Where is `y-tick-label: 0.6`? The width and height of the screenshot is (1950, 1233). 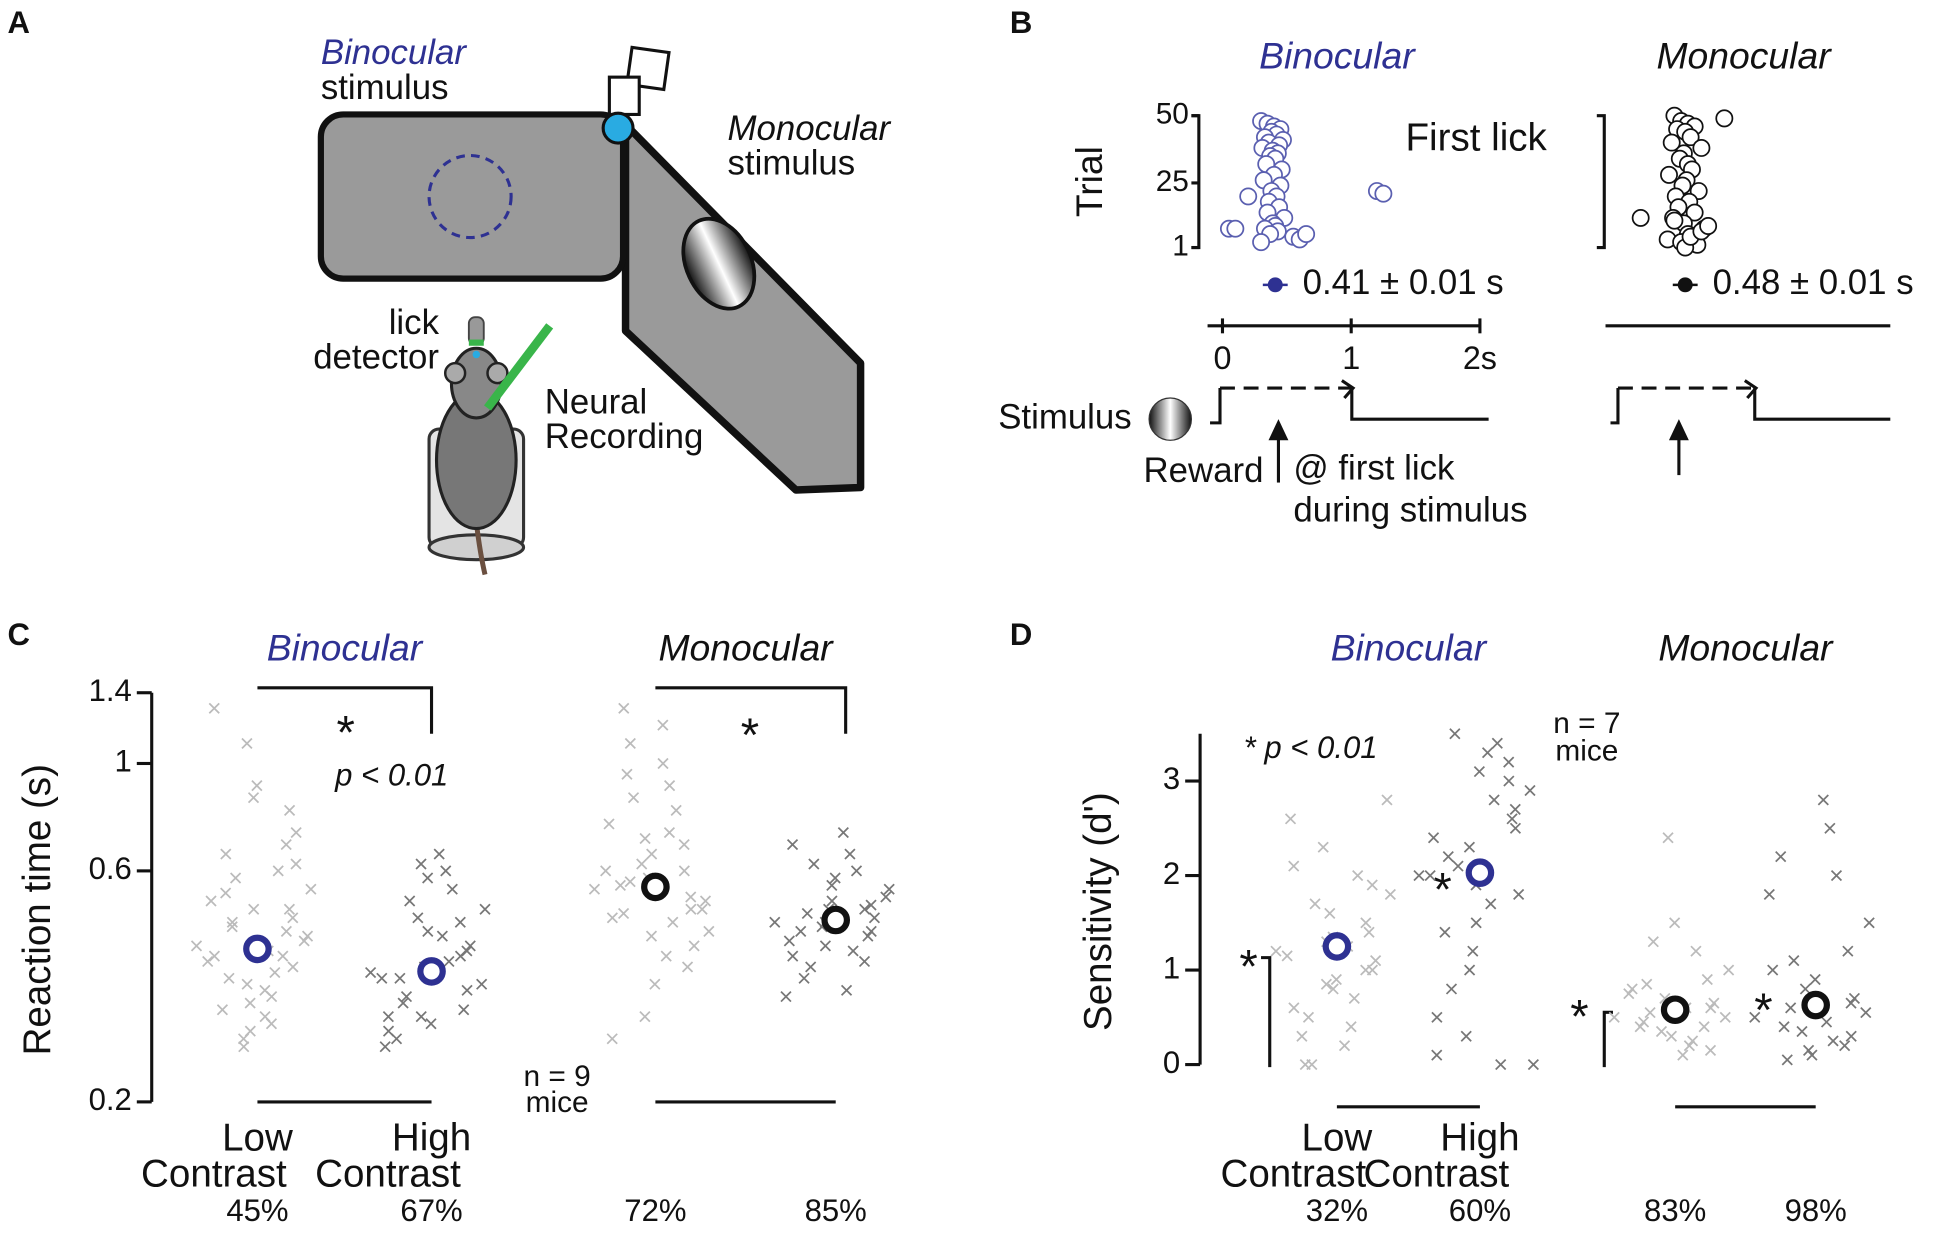 y-tick-label: 0.6 is located at coordinates (110, 868).